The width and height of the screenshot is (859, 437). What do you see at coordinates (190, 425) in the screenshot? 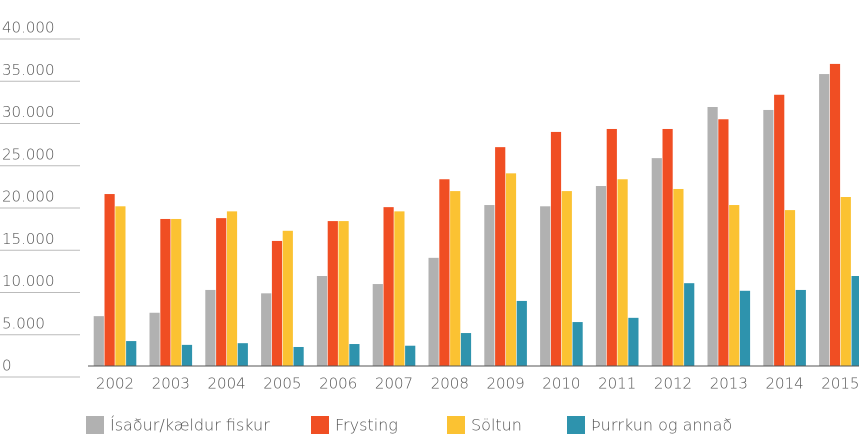
I see `legend-label: Ísaður/kældur fiskur` at bounding box center [190, 425].